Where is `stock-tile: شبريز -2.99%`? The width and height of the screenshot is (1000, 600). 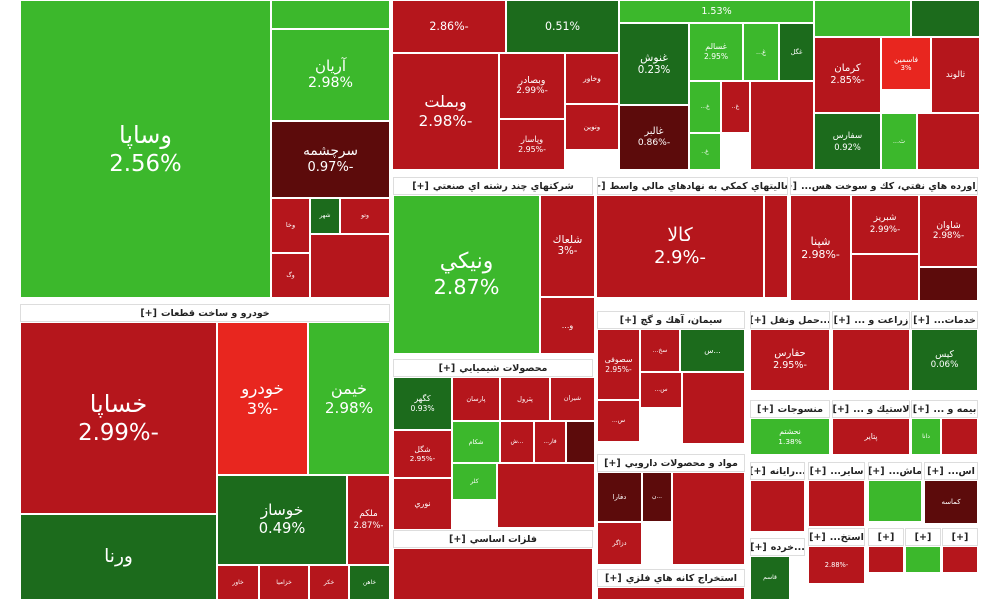 stock-tile: شبريز -2.99% is located at coordinates (885, 224).